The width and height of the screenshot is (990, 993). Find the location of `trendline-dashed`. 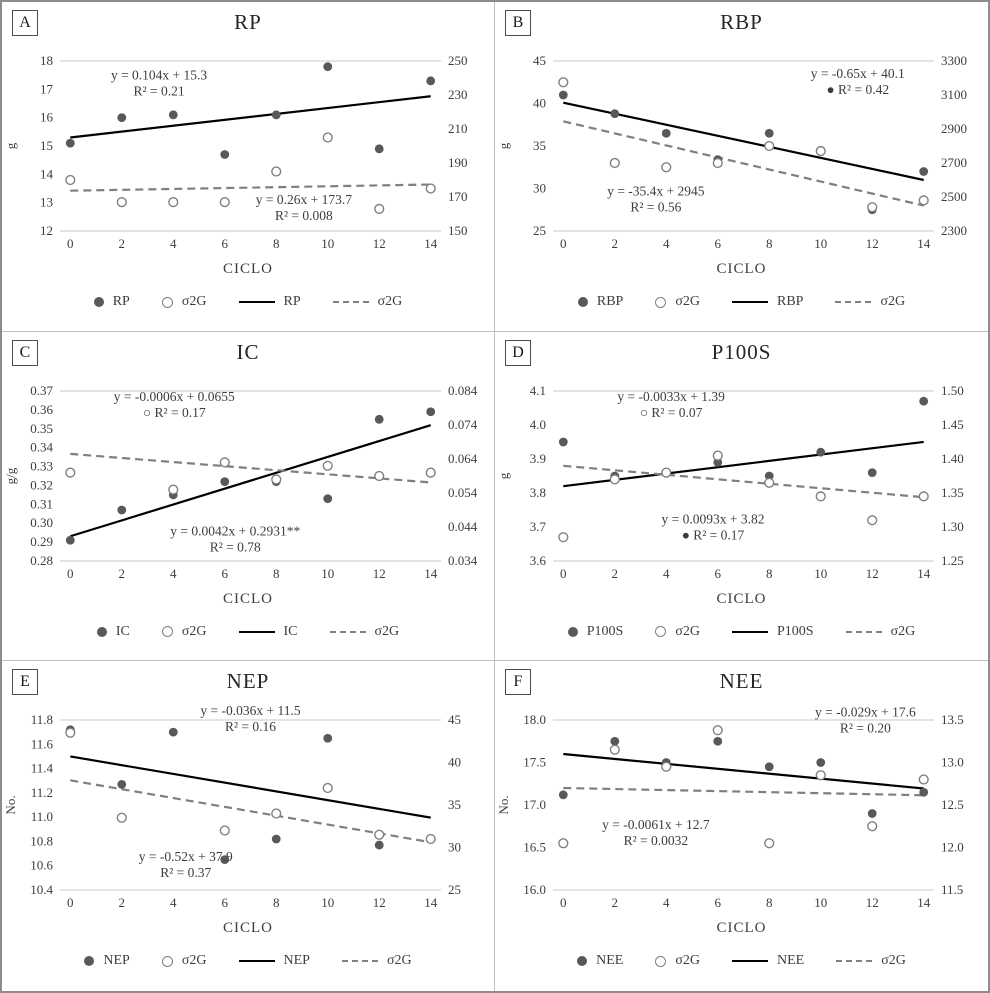

trendline-dashed is located at coordinates (250, 811).